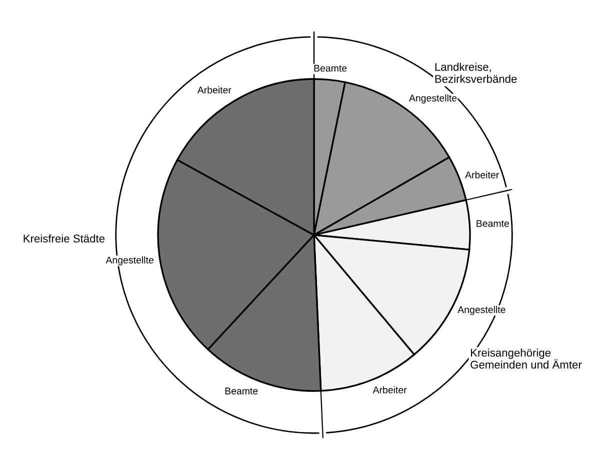 The width and height of the screenshot is (611, 460). Describe the element at coordinates (64, 238) in the screenshot. I see `text: Kreisfreie Städte` at that location.